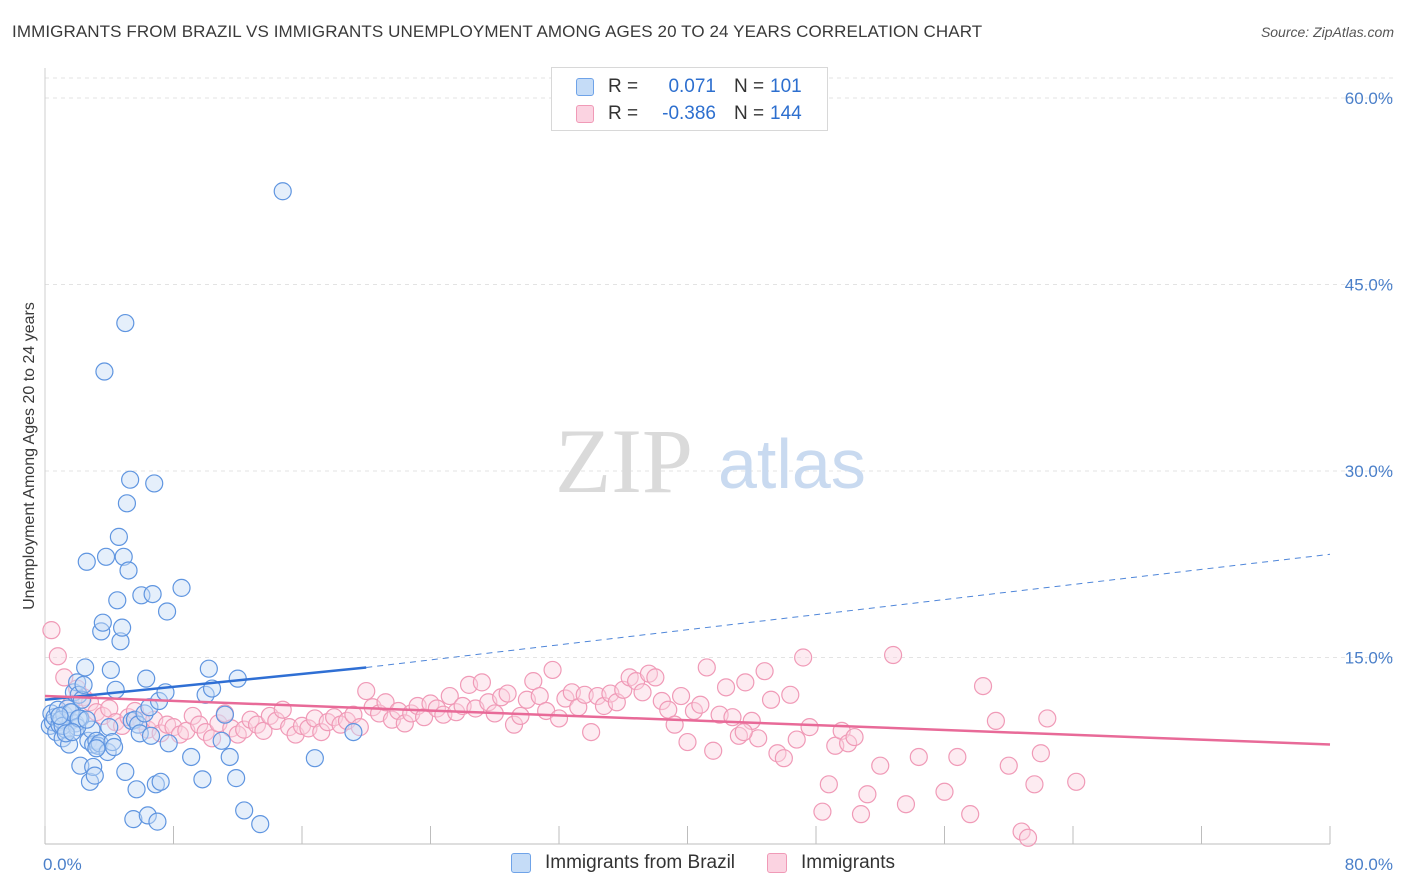 The height and width of the screenshot is (892, 1406). Describe the element at coordinates (1369, 471) in the screenshot. I see `y-tick-label: 30.0%` at that location.